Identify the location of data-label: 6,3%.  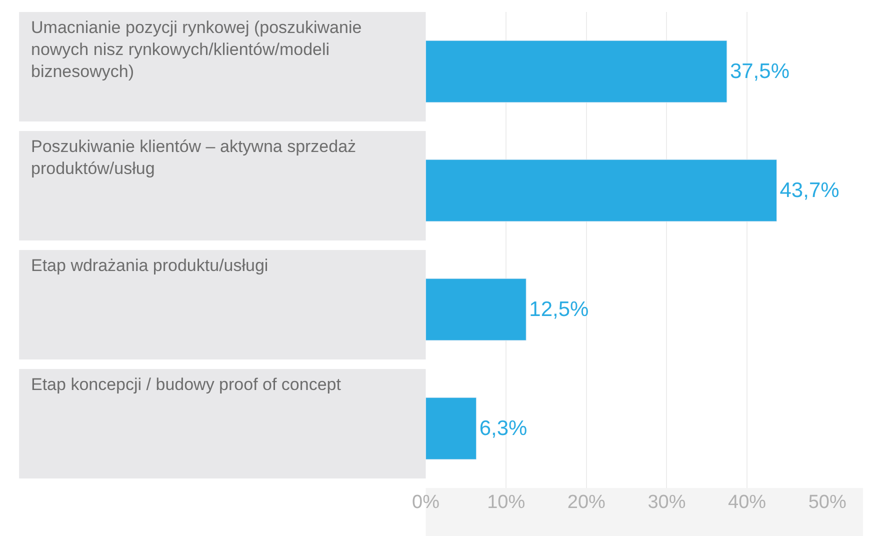
(503, 428).